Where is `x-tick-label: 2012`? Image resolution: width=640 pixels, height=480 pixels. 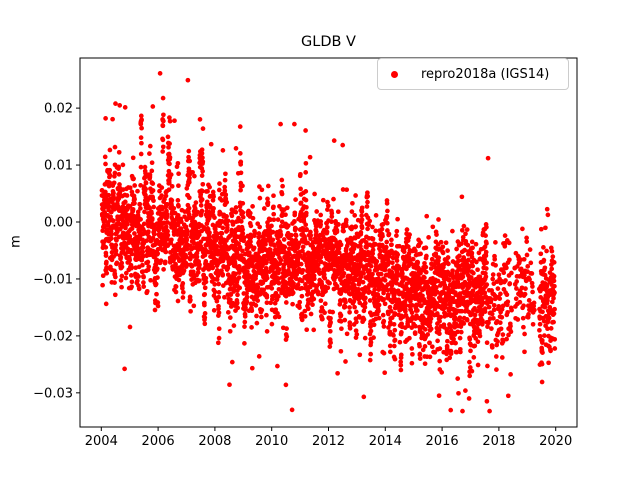 x-tick-label: 2012 is located at coordinates (328, 441).